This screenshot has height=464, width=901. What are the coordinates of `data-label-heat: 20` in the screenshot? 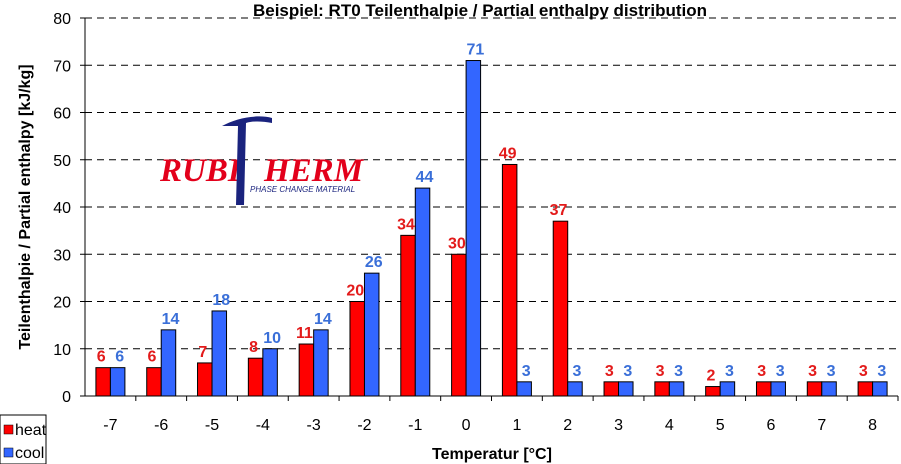 It's located at (355, 291).